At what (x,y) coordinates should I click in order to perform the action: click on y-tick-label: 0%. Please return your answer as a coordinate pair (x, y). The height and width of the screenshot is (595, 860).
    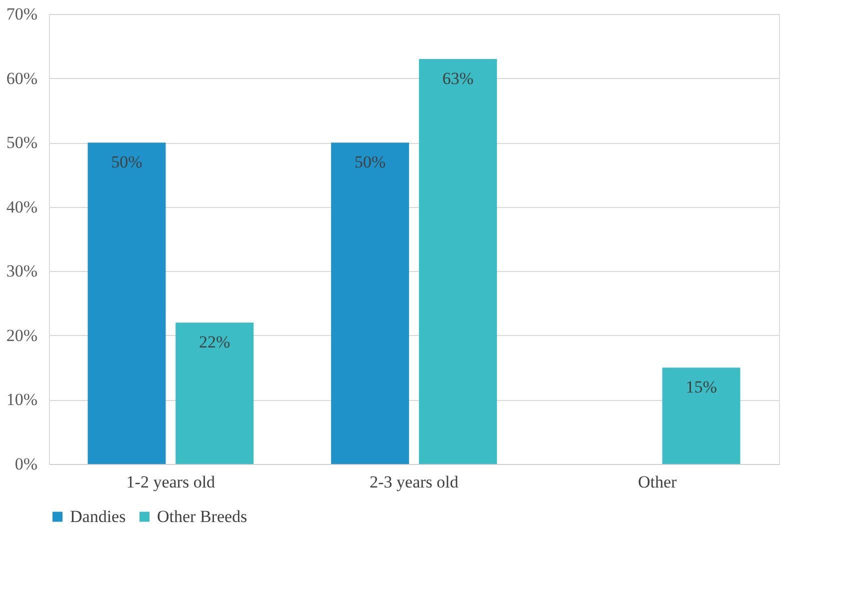
    Looking at the image, I should click on (26, 464).